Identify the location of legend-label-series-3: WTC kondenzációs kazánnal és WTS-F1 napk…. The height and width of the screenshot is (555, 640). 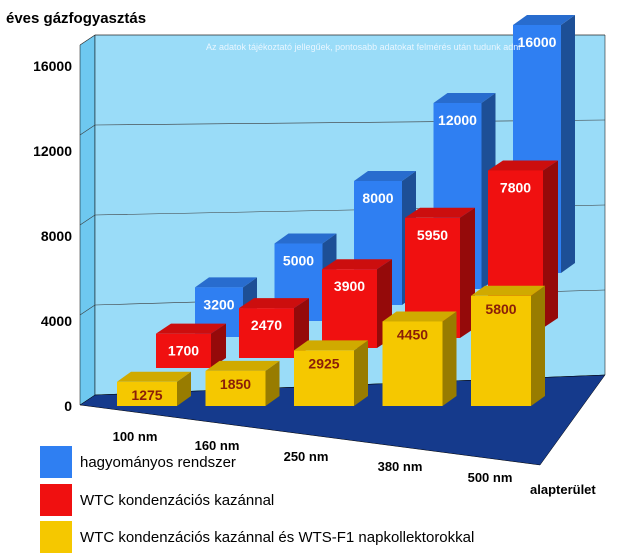
(277, 537).